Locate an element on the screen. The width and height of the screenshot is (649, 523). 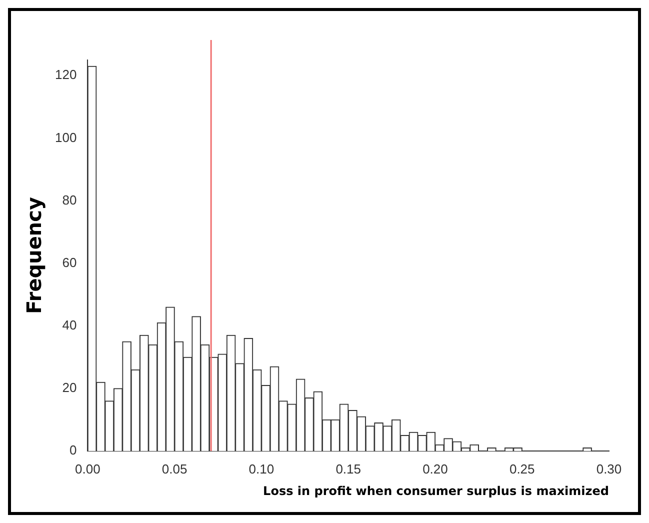
y-tick-label: 60 is located at coordinates (69, 262).